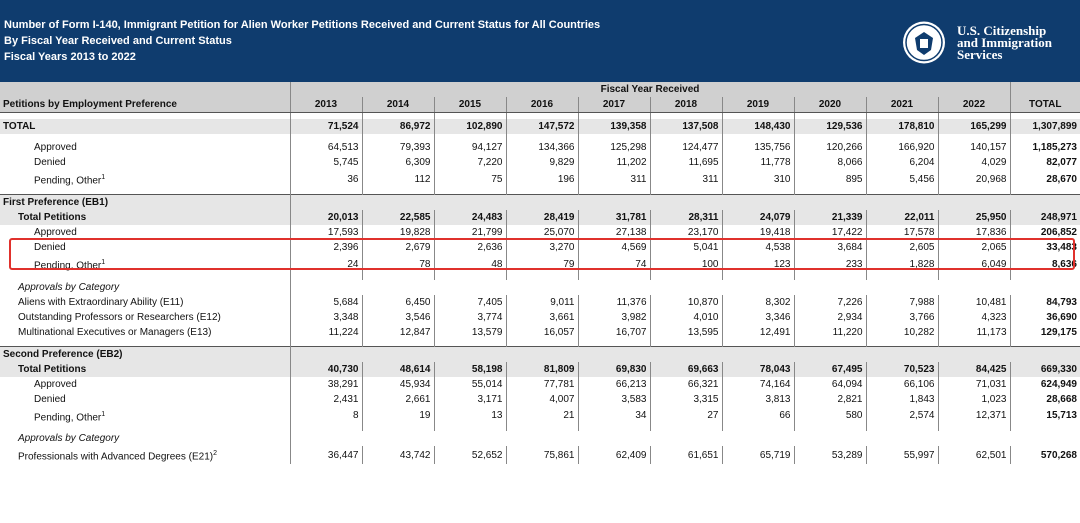 The height and width of the screenshot is (523, 1080). What do you see at coordinates (757, 162) in the screenshot?
I see `table-cell: 11,778` at bounding box center [757, 162].